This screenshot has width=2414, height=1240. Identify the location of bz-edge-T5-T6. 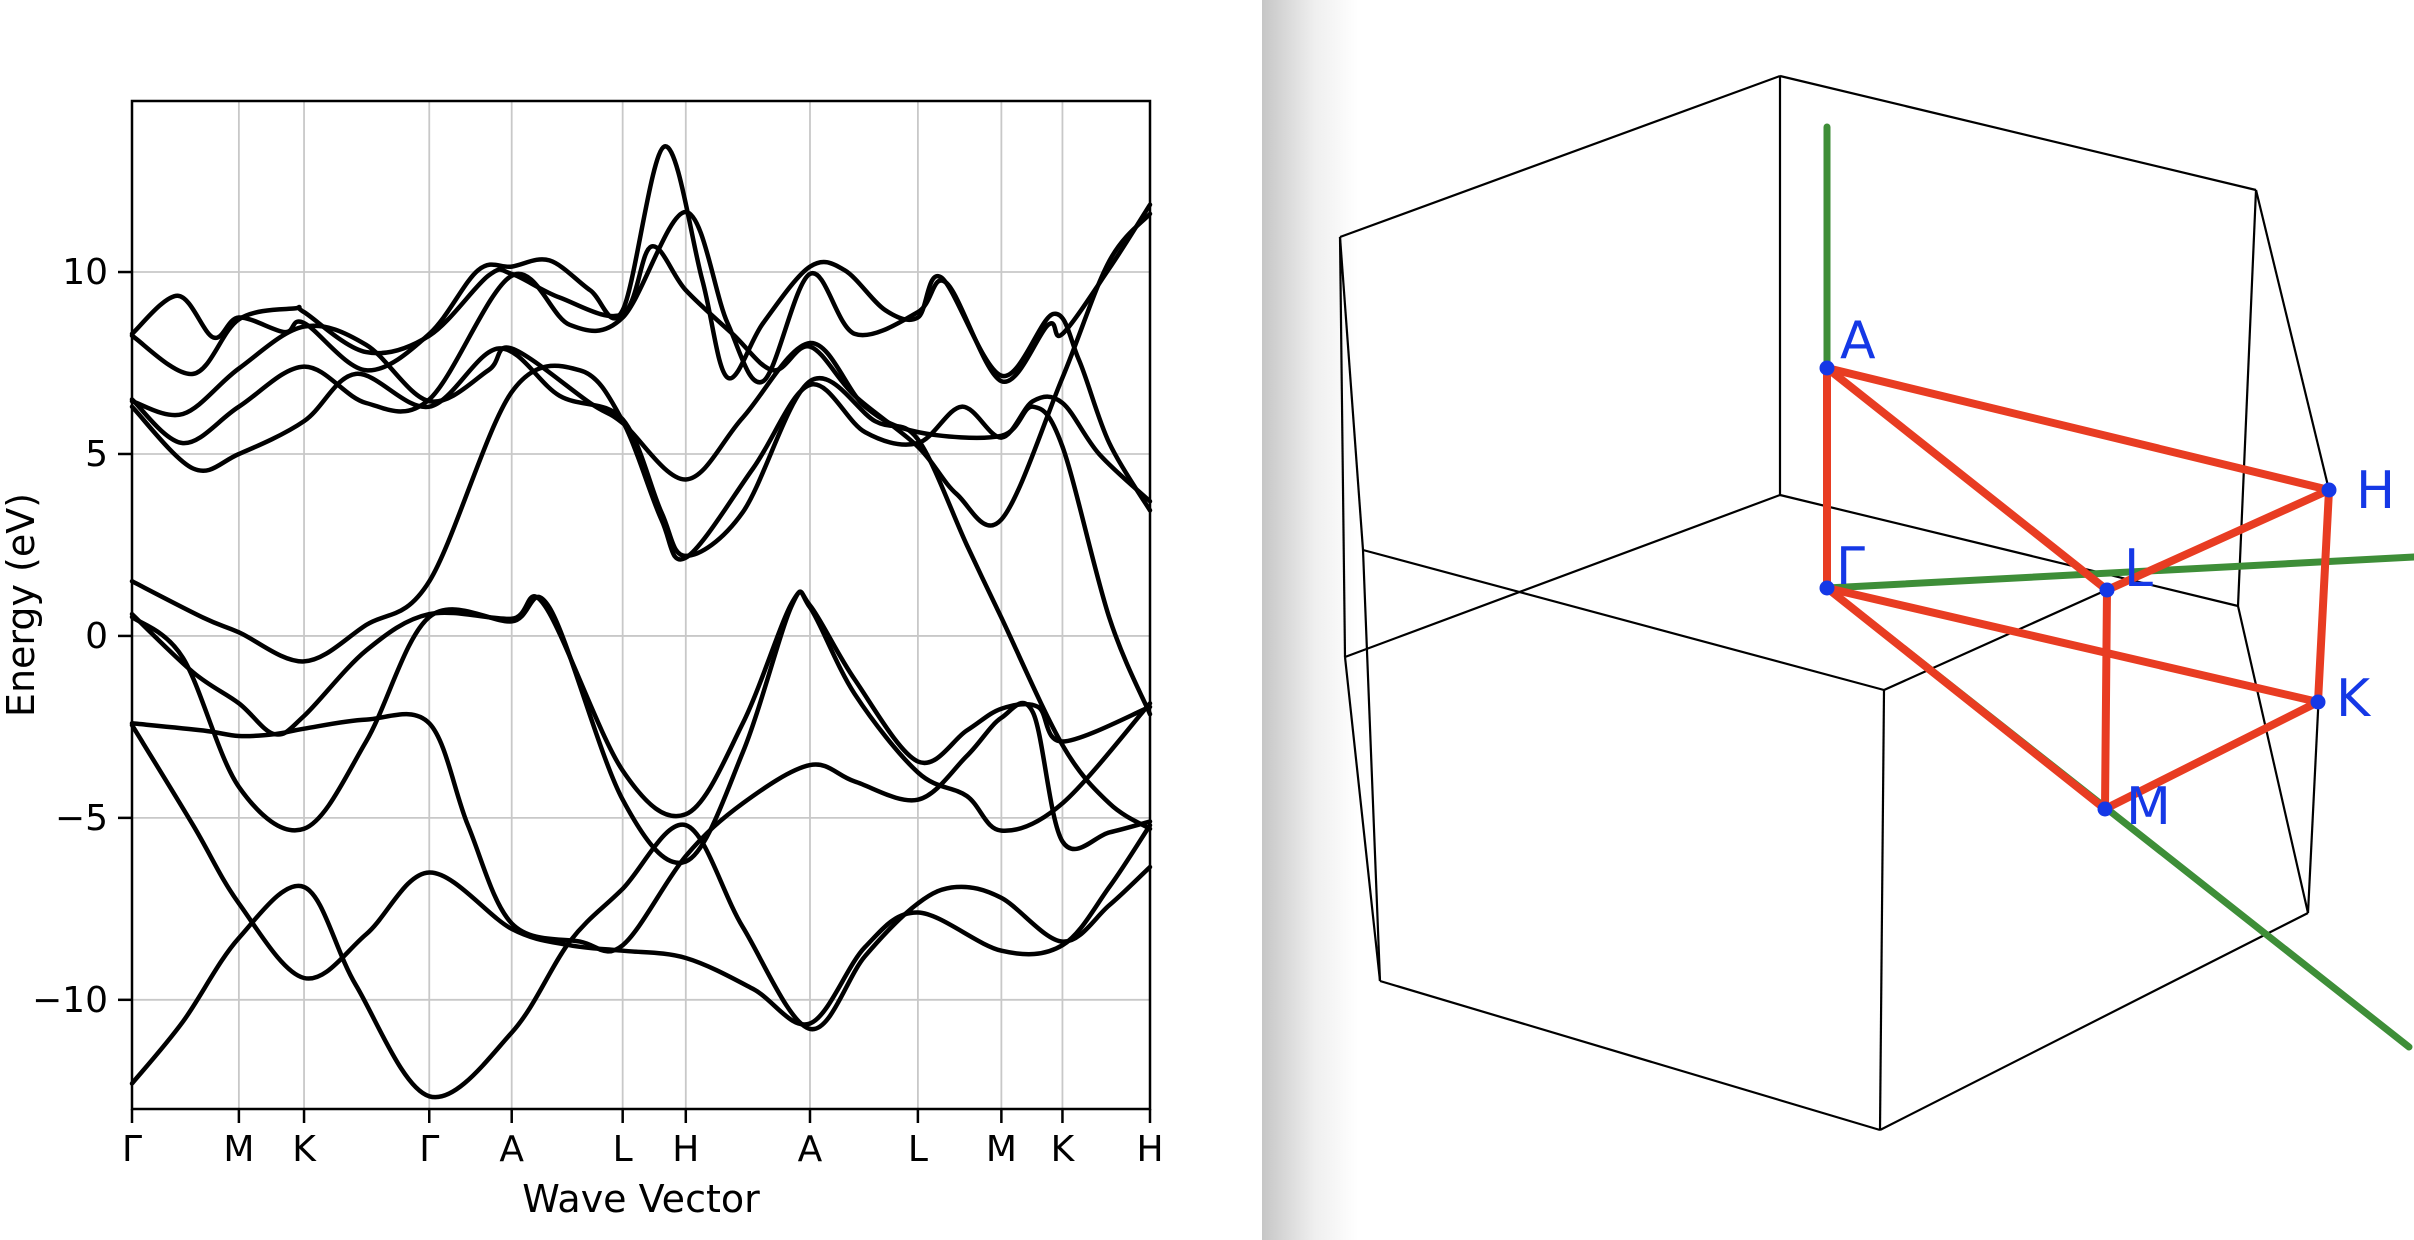
(1351, 393).